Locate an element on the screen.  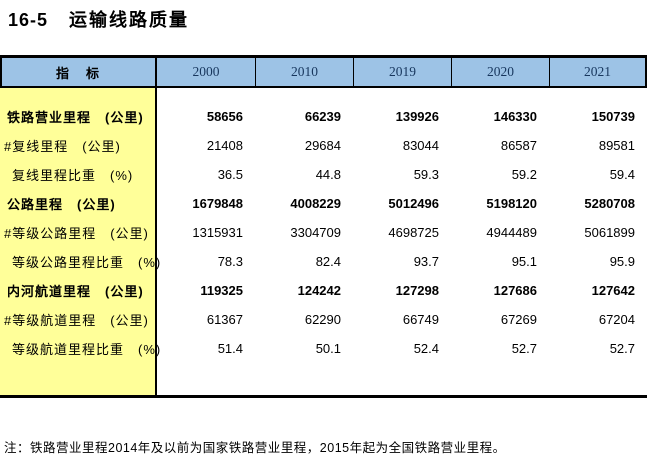
table-number: 16-5 is located at coordinates (28, 20).